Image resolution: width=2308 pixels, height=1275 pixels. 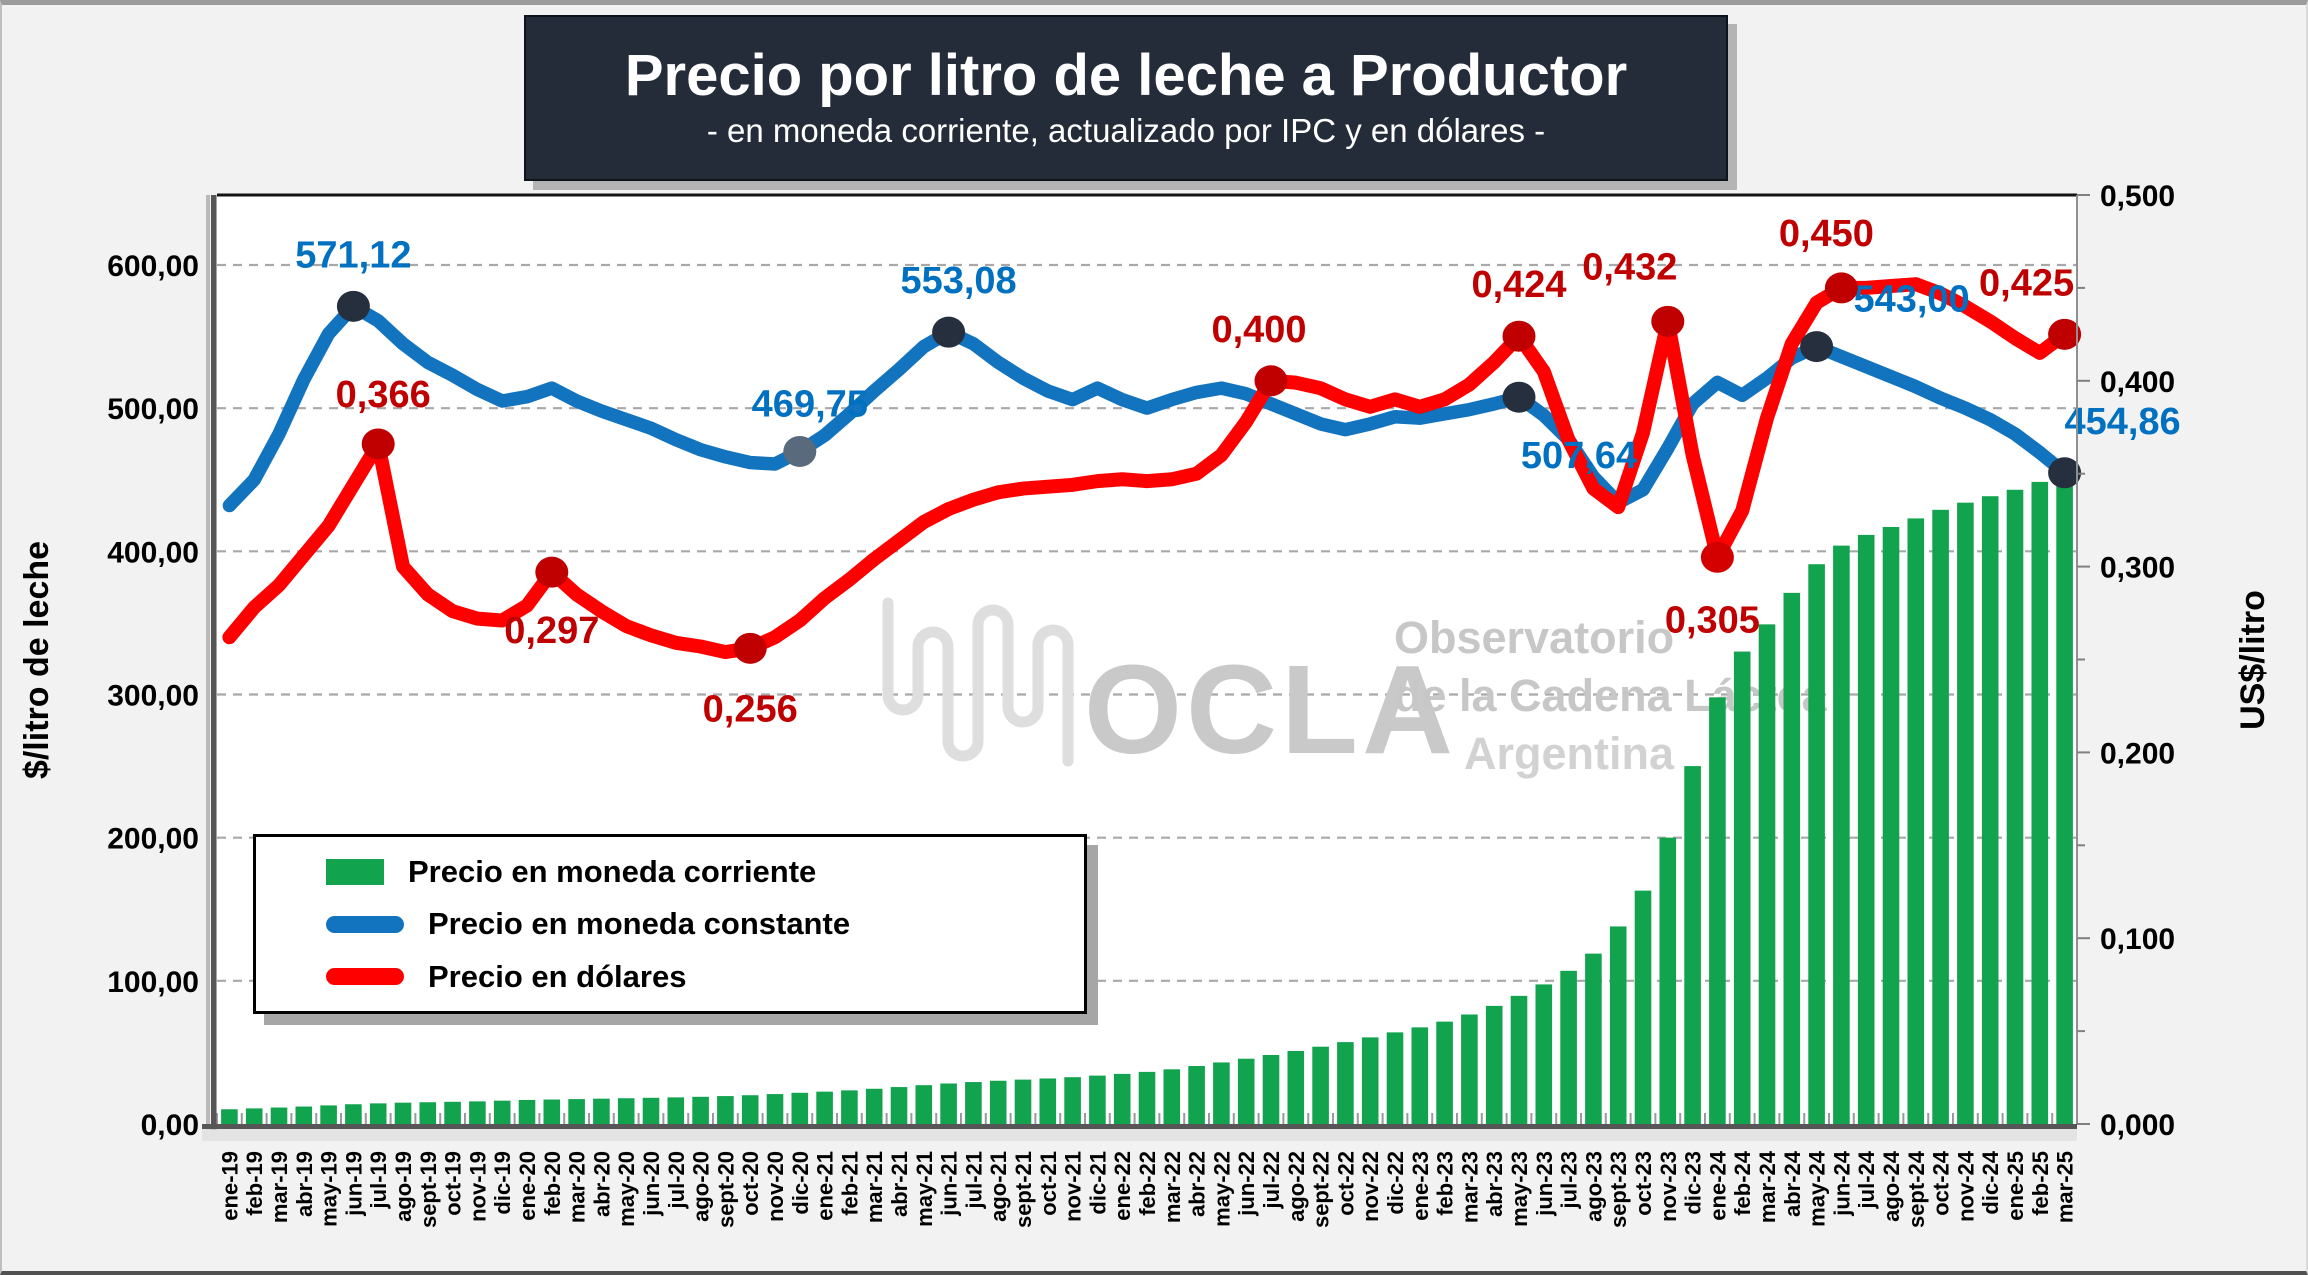 I want to click on data-label: 0,366, so click(x=383, y=395).